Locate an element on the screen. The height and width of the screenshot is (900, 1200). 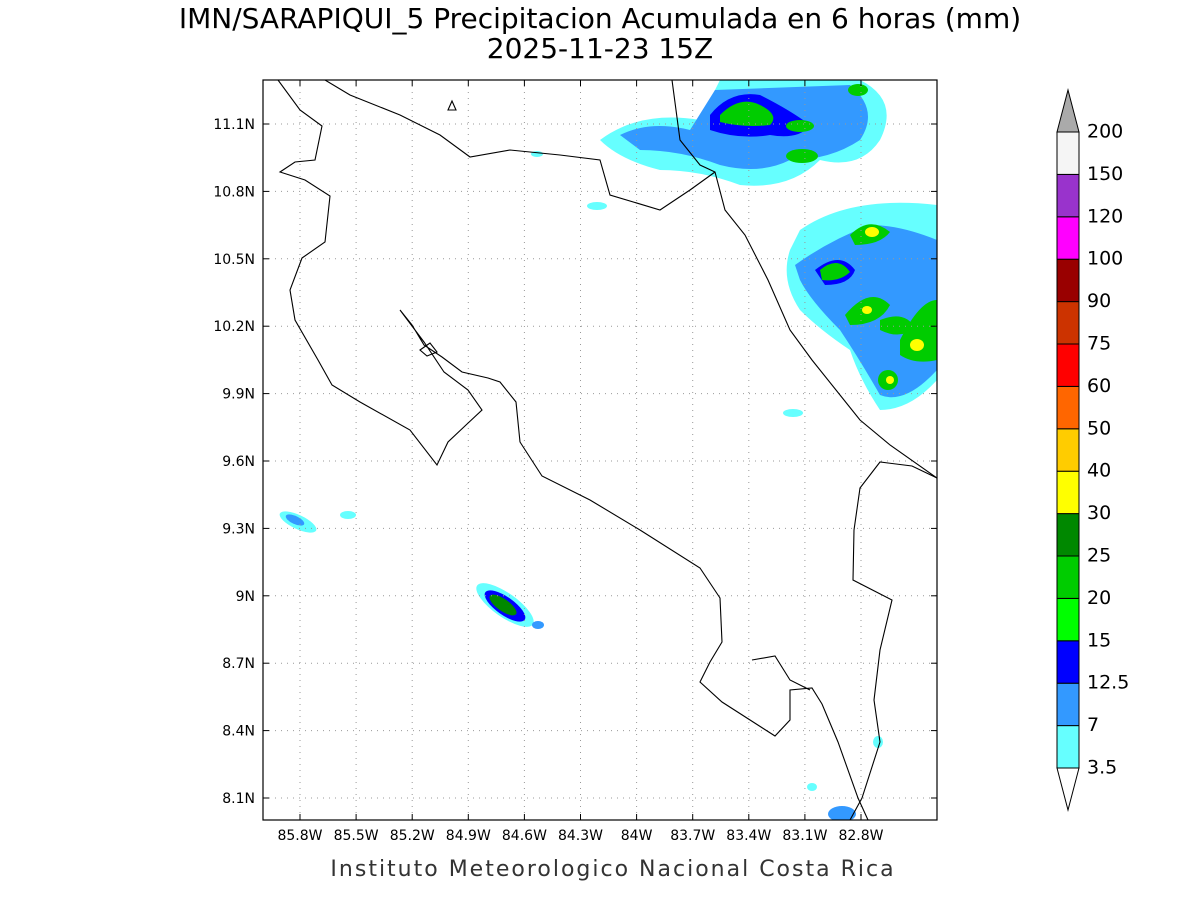
y-tick-label: 9.6N is located at coordinates (238, 462).